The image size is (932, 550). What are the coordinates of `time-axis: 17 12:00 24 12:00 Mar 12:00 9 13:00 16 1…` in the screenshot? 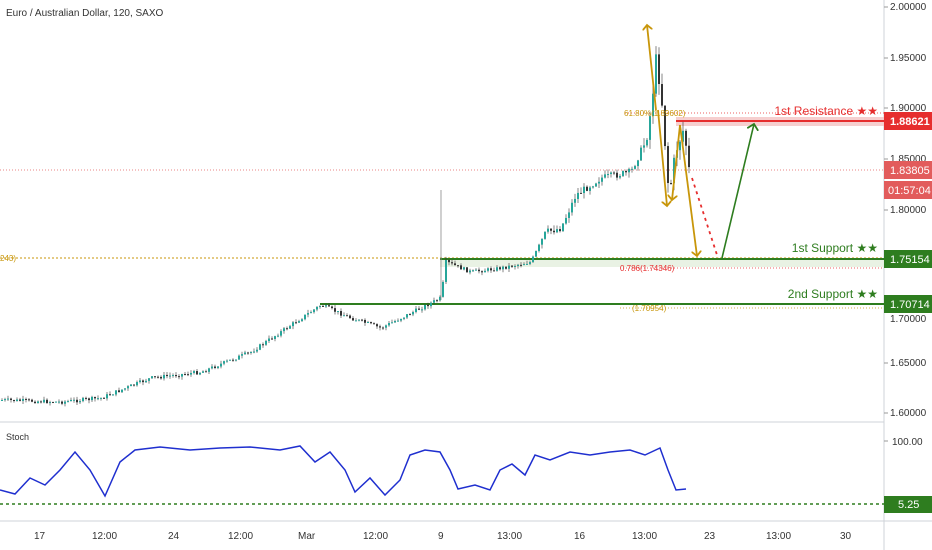 It's located at (443, 536).